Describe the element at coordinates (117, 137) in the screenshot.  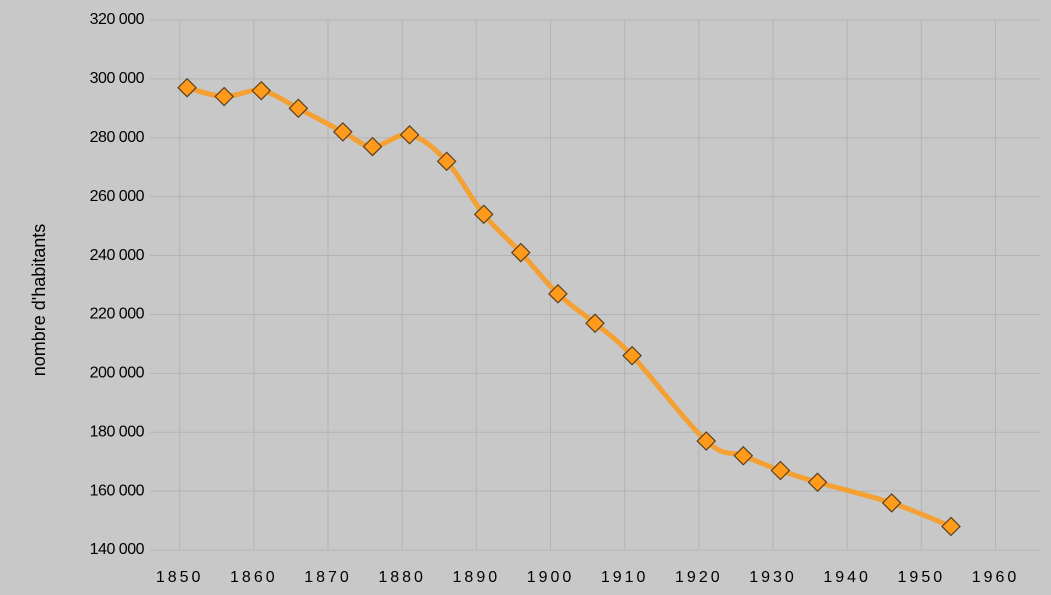
I see `y-tick-label: 280 000` at that location.